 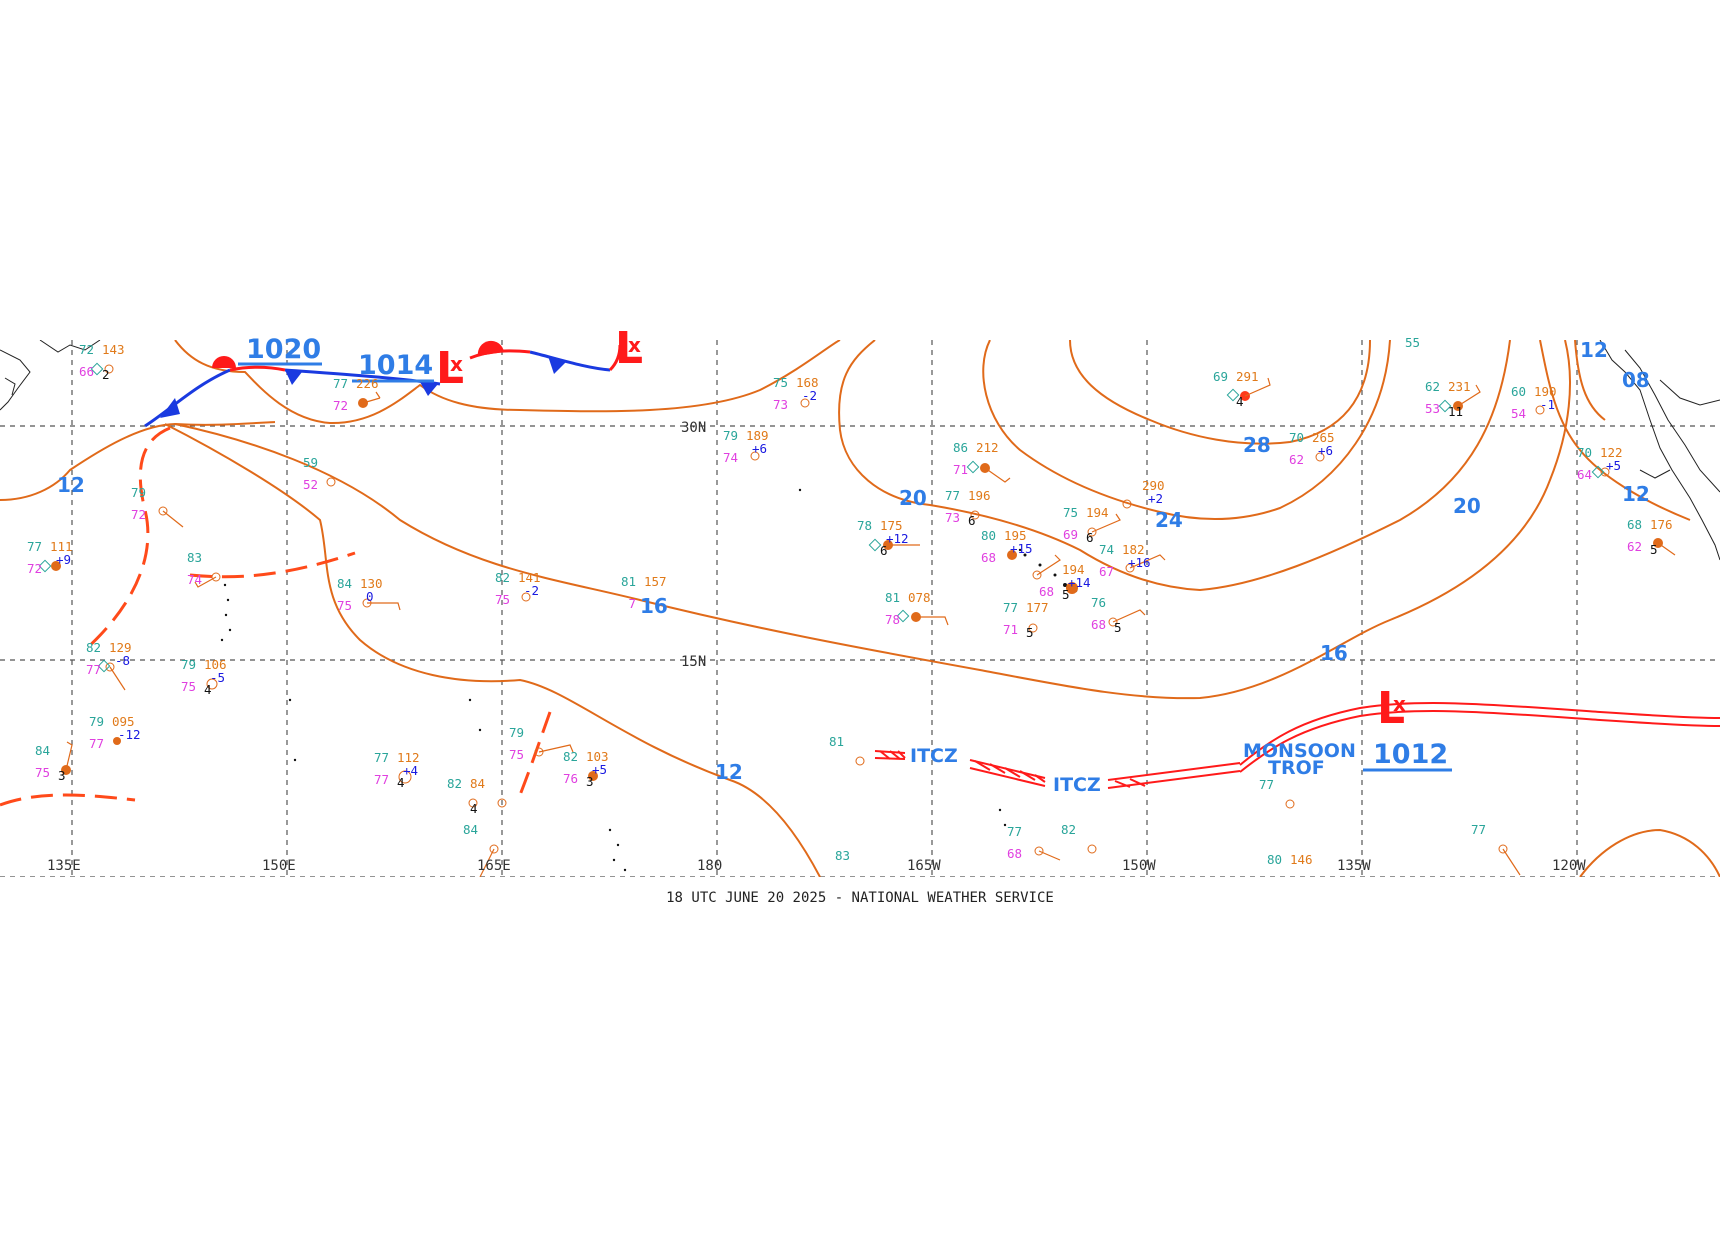 I want to click on station-tendency: +16, so click(x=1139, y=562).